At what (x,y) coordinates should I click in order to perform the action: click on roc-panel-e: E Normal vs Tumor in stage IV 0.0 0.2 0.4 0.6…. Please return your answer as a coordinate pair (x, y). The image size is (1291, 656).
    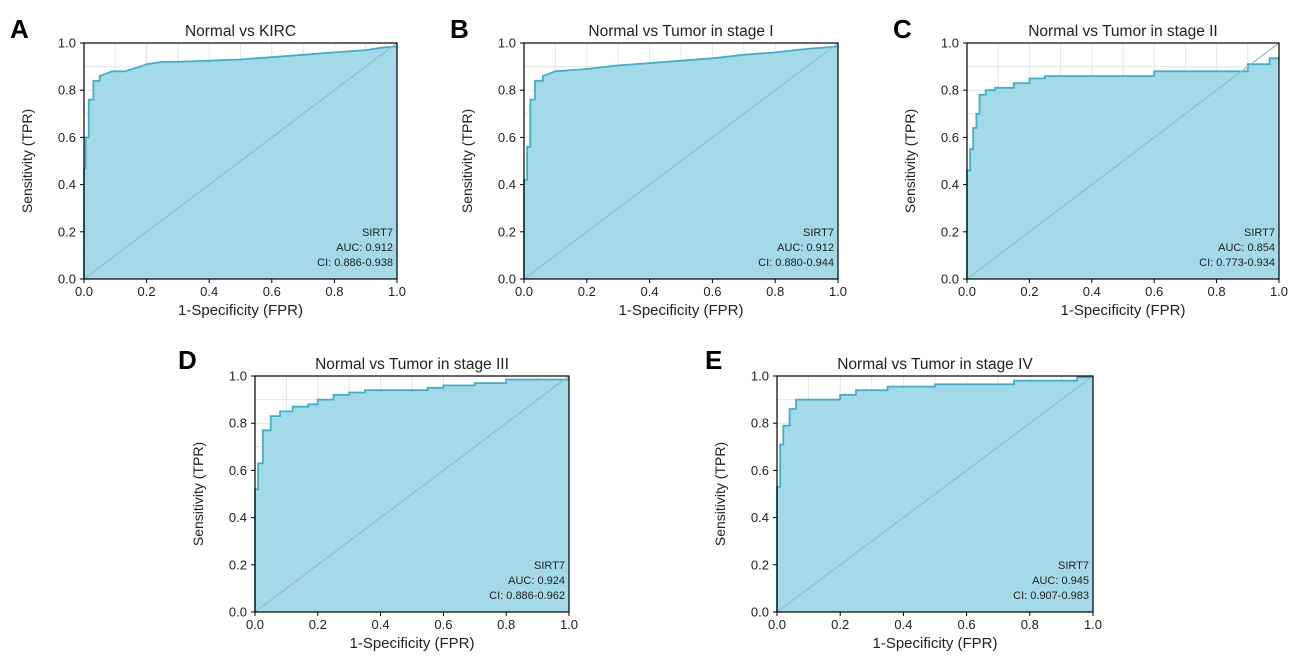
    Looking at the image, I should click on (903, 498).